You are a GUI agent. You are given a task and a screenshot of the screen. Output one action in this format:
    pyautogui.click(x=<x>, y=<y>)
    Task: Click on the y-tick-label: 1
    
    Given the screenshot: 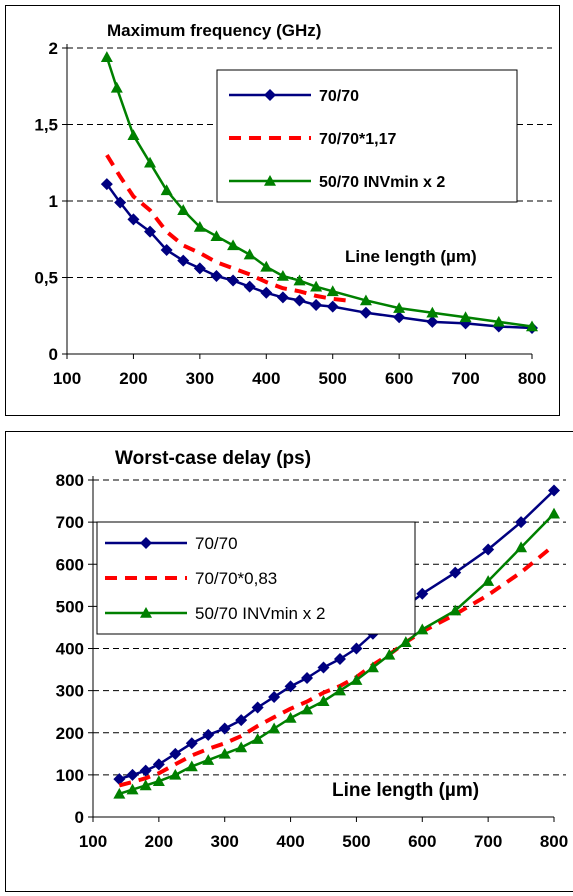 What is the action you would take?
    pyautogui.click(x=53, y=201)
    